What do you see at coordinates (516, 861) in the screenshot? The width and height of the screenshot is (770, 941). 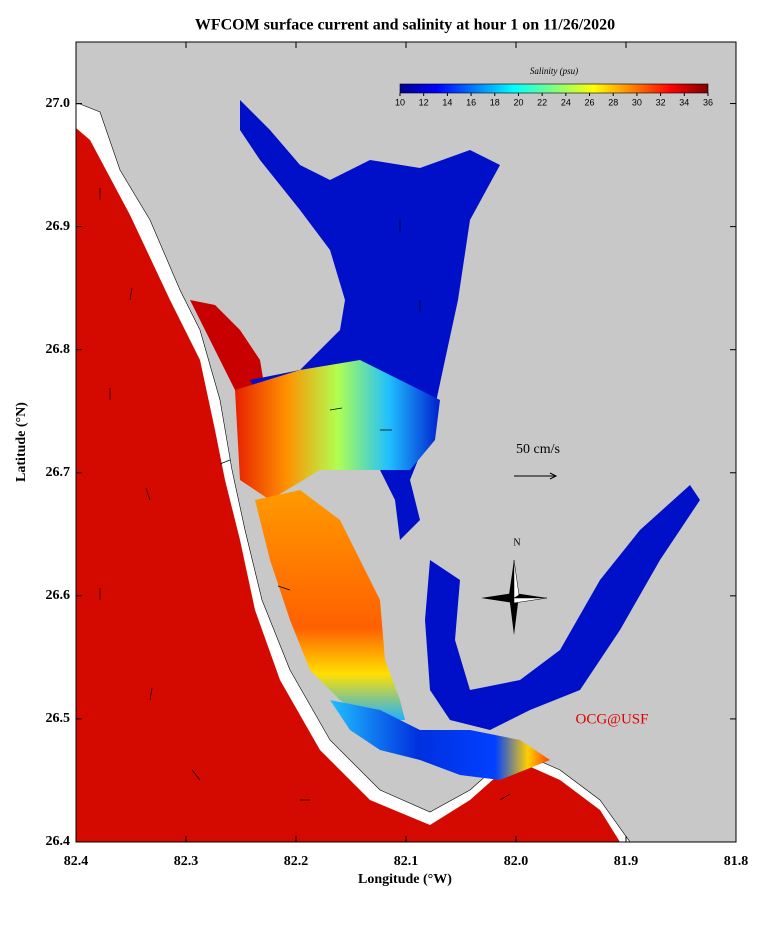 I see `x-tick-label: 82.0` at bounding box center [516, 861].